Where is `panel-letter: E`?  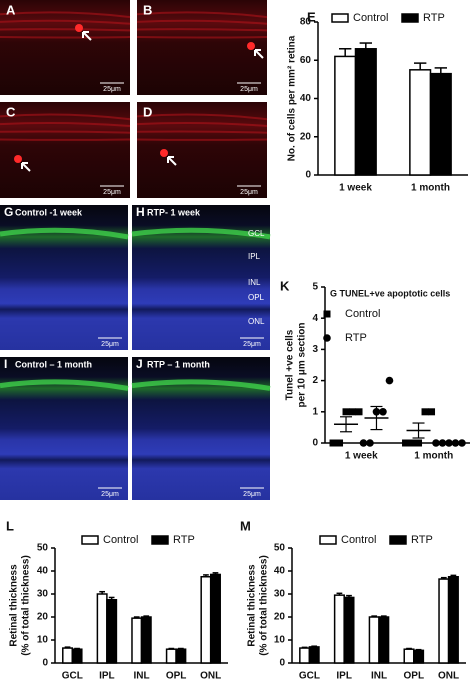 panel-letter: E is located at coordinates (311, 16).